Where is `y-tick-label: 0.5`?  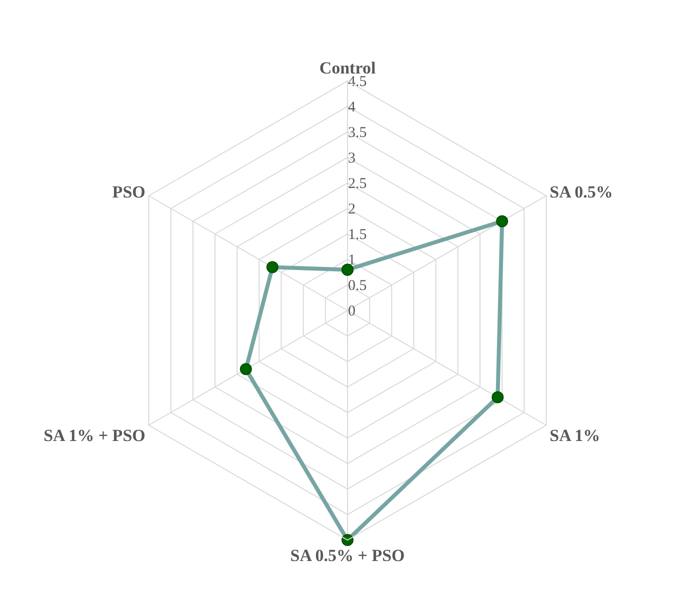
y-tick-label: 0.5 is located at coordinates (357, 286).